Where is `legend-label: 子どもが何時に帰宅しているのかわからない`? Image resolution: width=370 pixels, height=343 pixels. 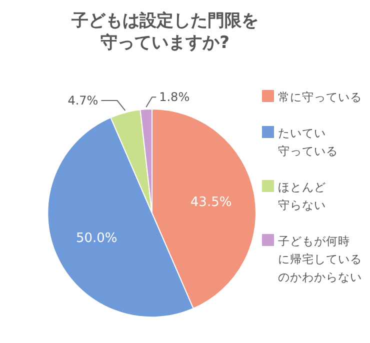
legend-label: 子どもが何時に帰宅しているのかわからない is located at coordinates (320, 259).